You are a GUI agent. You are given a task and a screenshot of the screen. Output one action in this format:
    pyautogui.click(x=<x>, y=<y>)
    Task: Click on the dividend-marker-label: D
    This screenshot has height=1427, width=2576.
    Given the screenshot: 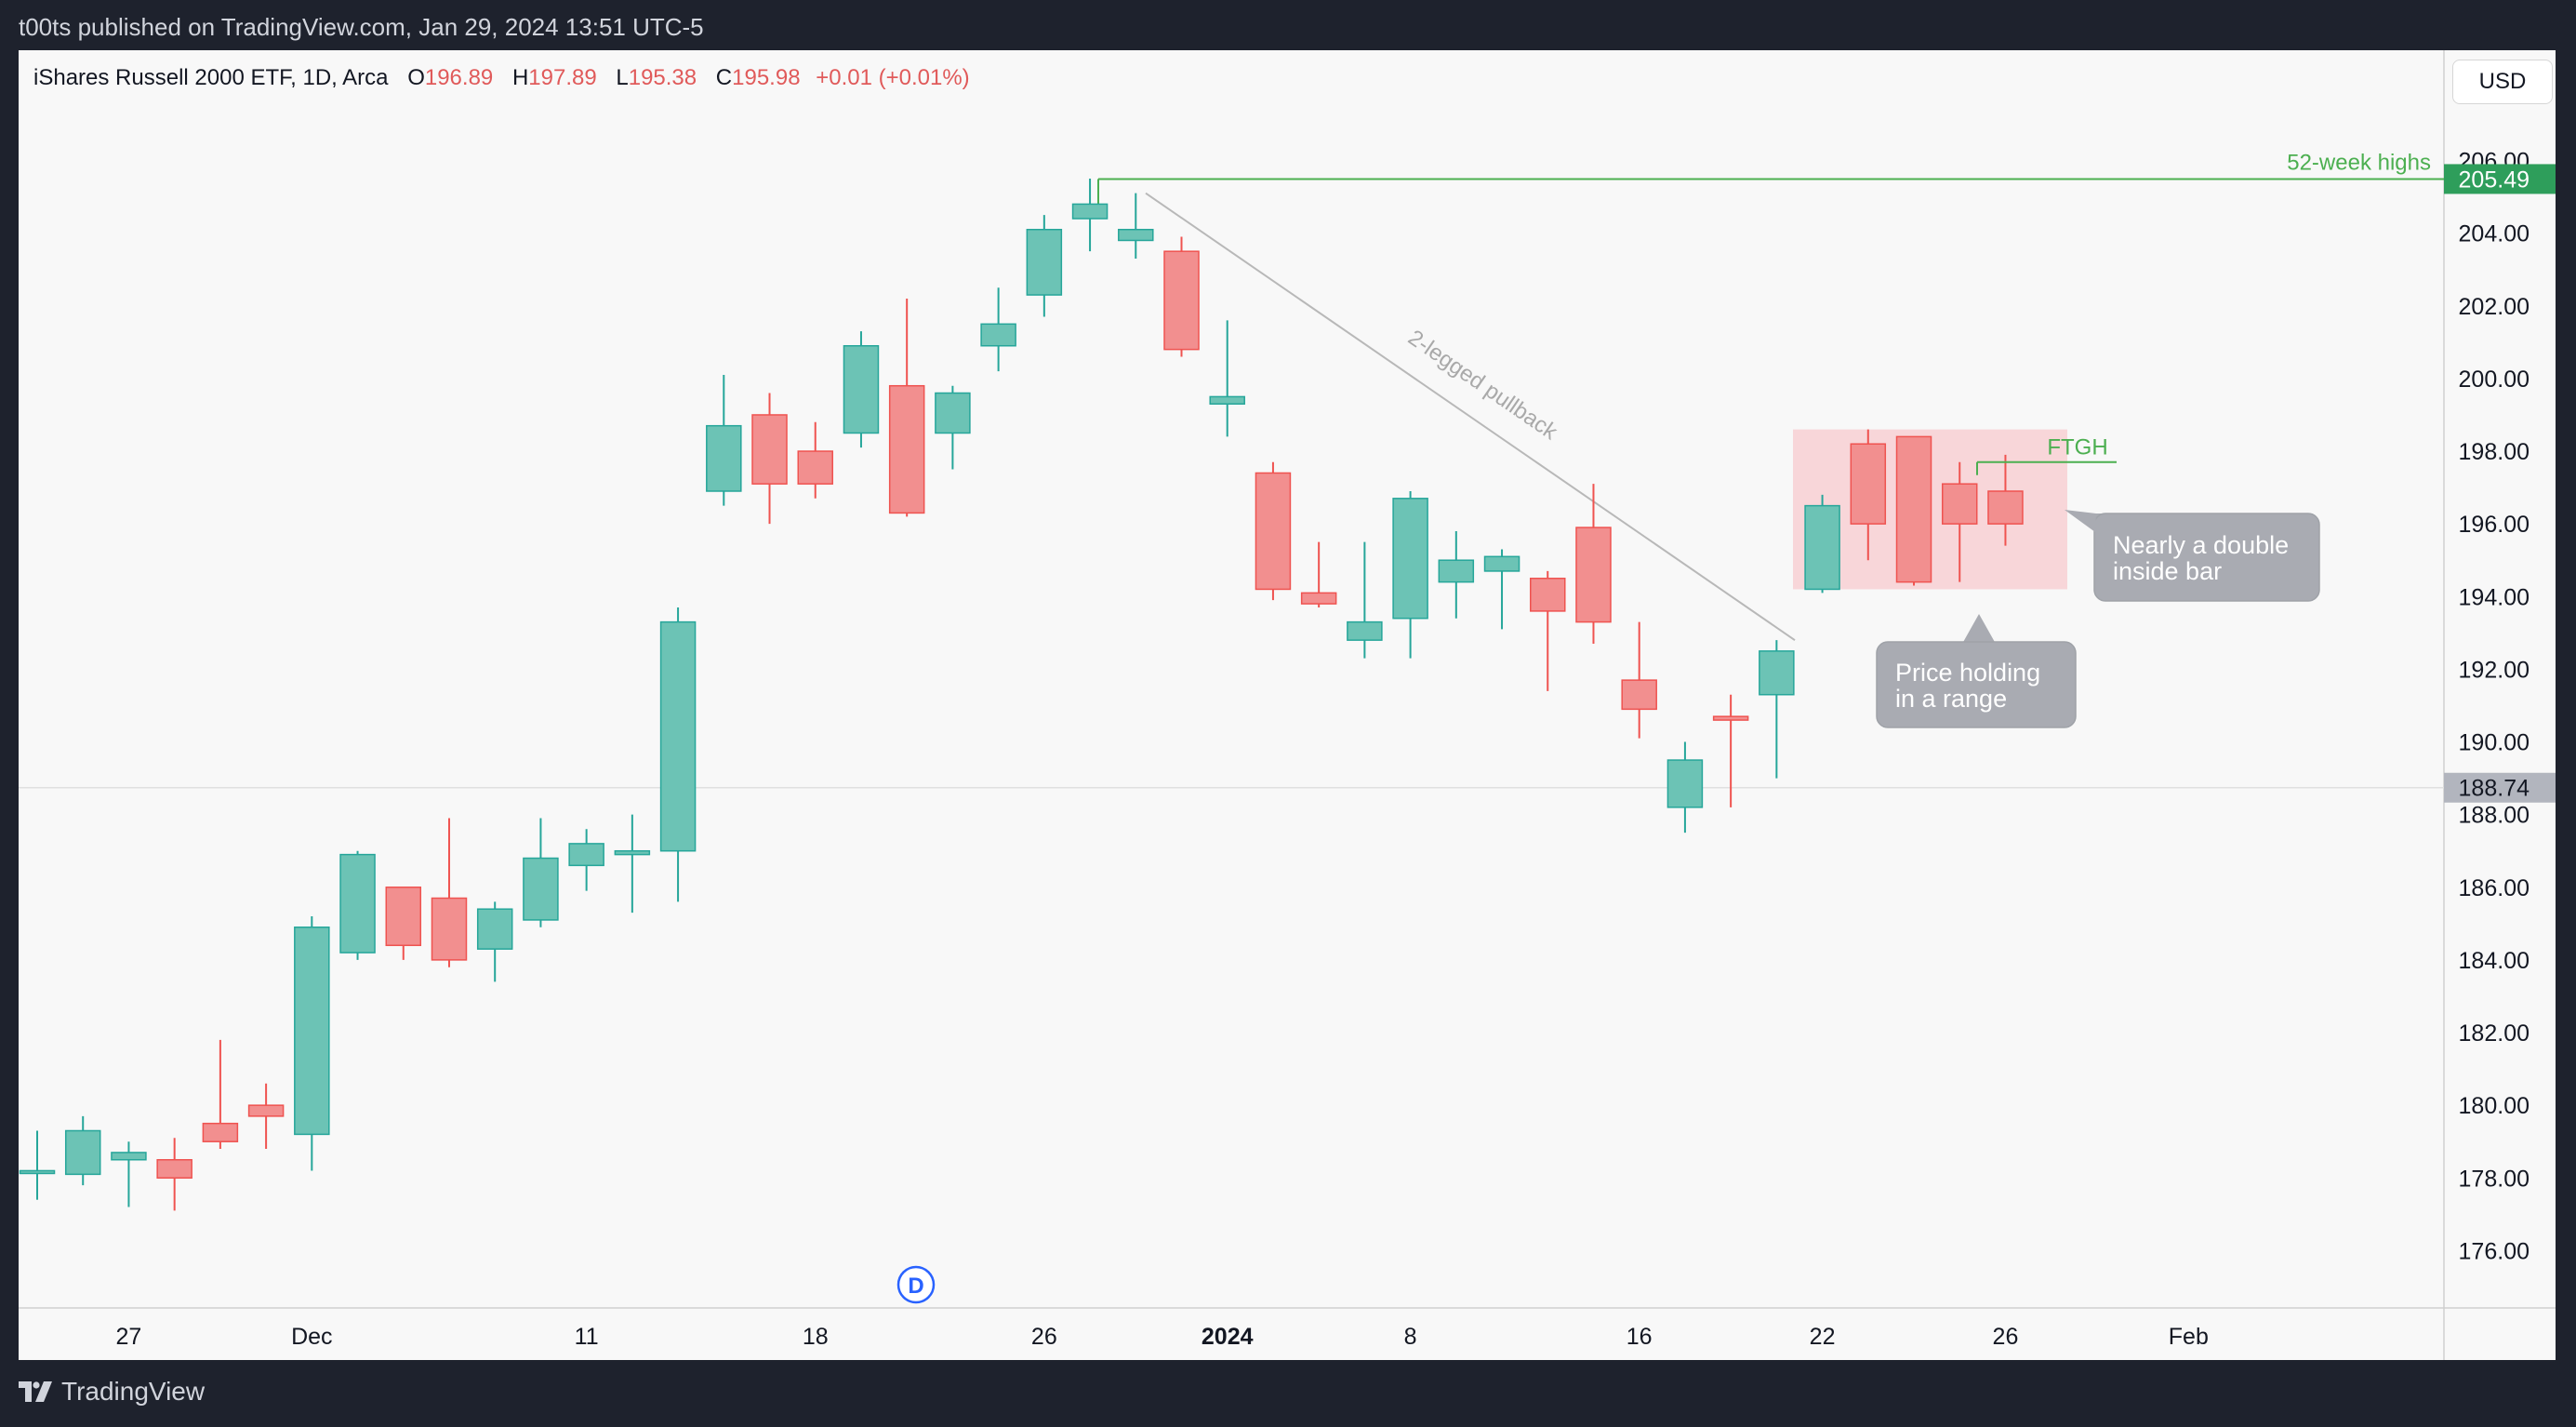 What is the action you would take?
    pyautogui.click(x=915, y=1286)
    